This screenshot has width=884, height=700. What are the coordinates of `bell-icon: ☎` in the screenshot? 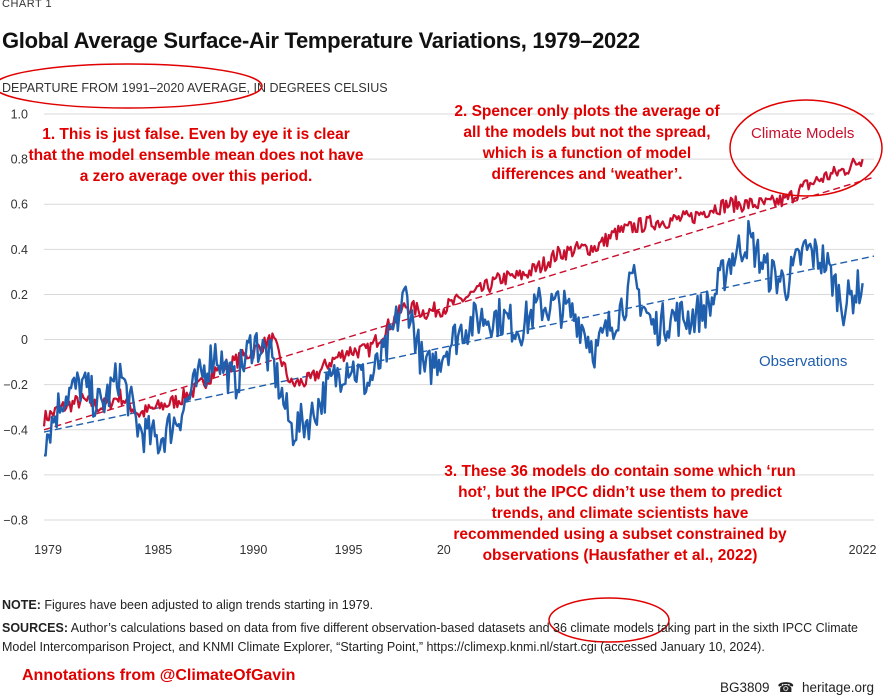 It's located at (786, 687).